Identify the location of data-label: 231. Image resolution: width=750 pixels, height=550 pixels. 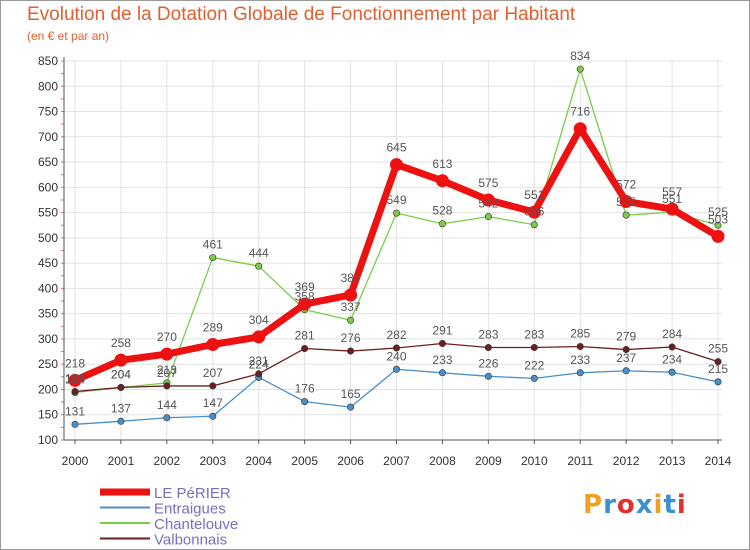
(259, 361).